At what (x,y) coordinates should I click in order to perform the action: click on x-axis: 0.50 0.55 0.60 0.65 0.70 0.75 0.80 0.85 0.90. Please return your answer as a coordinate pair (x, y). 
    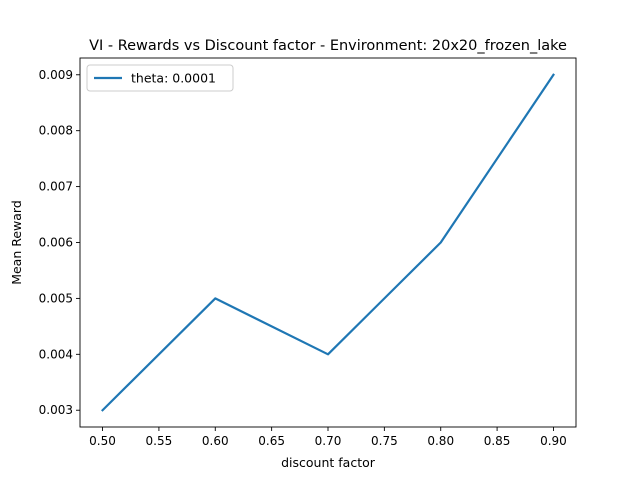
    Looking at the image, I should click on (328, 437).